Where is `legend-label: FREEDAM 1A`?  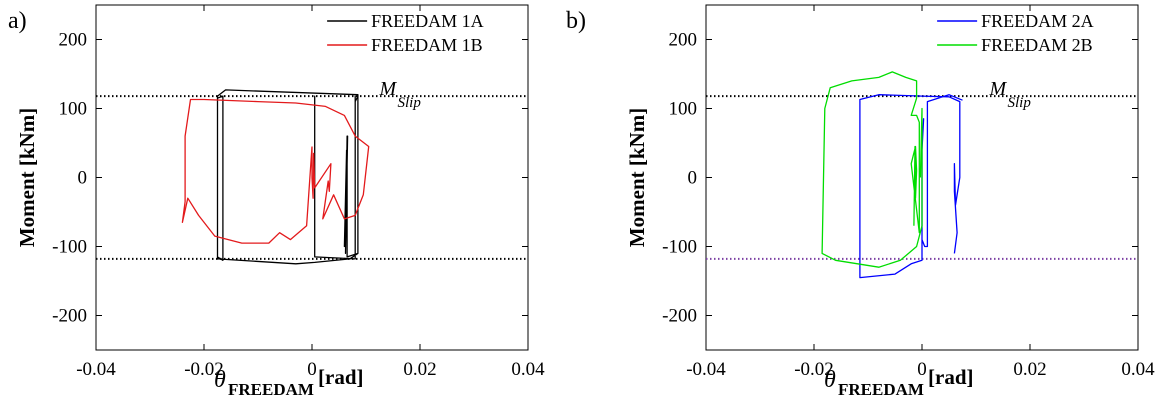
legend-label: FREEDAM 1A is located at coordinates (427, 21).